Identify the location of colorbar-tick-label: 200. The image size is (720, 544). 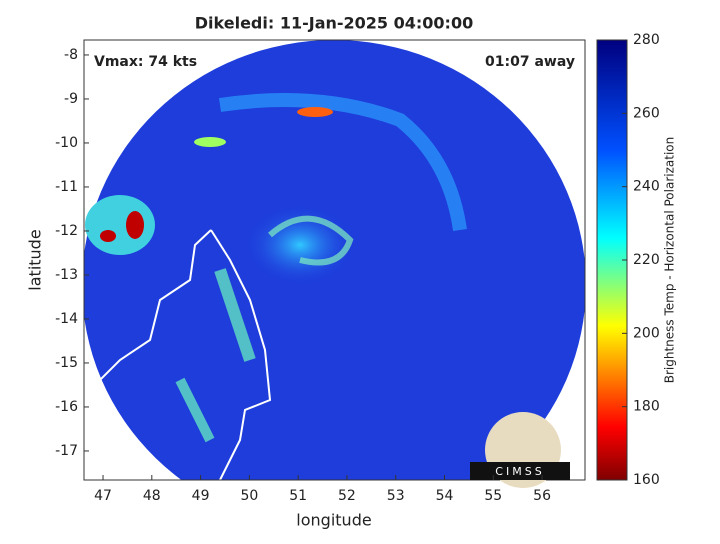
(646, 333).